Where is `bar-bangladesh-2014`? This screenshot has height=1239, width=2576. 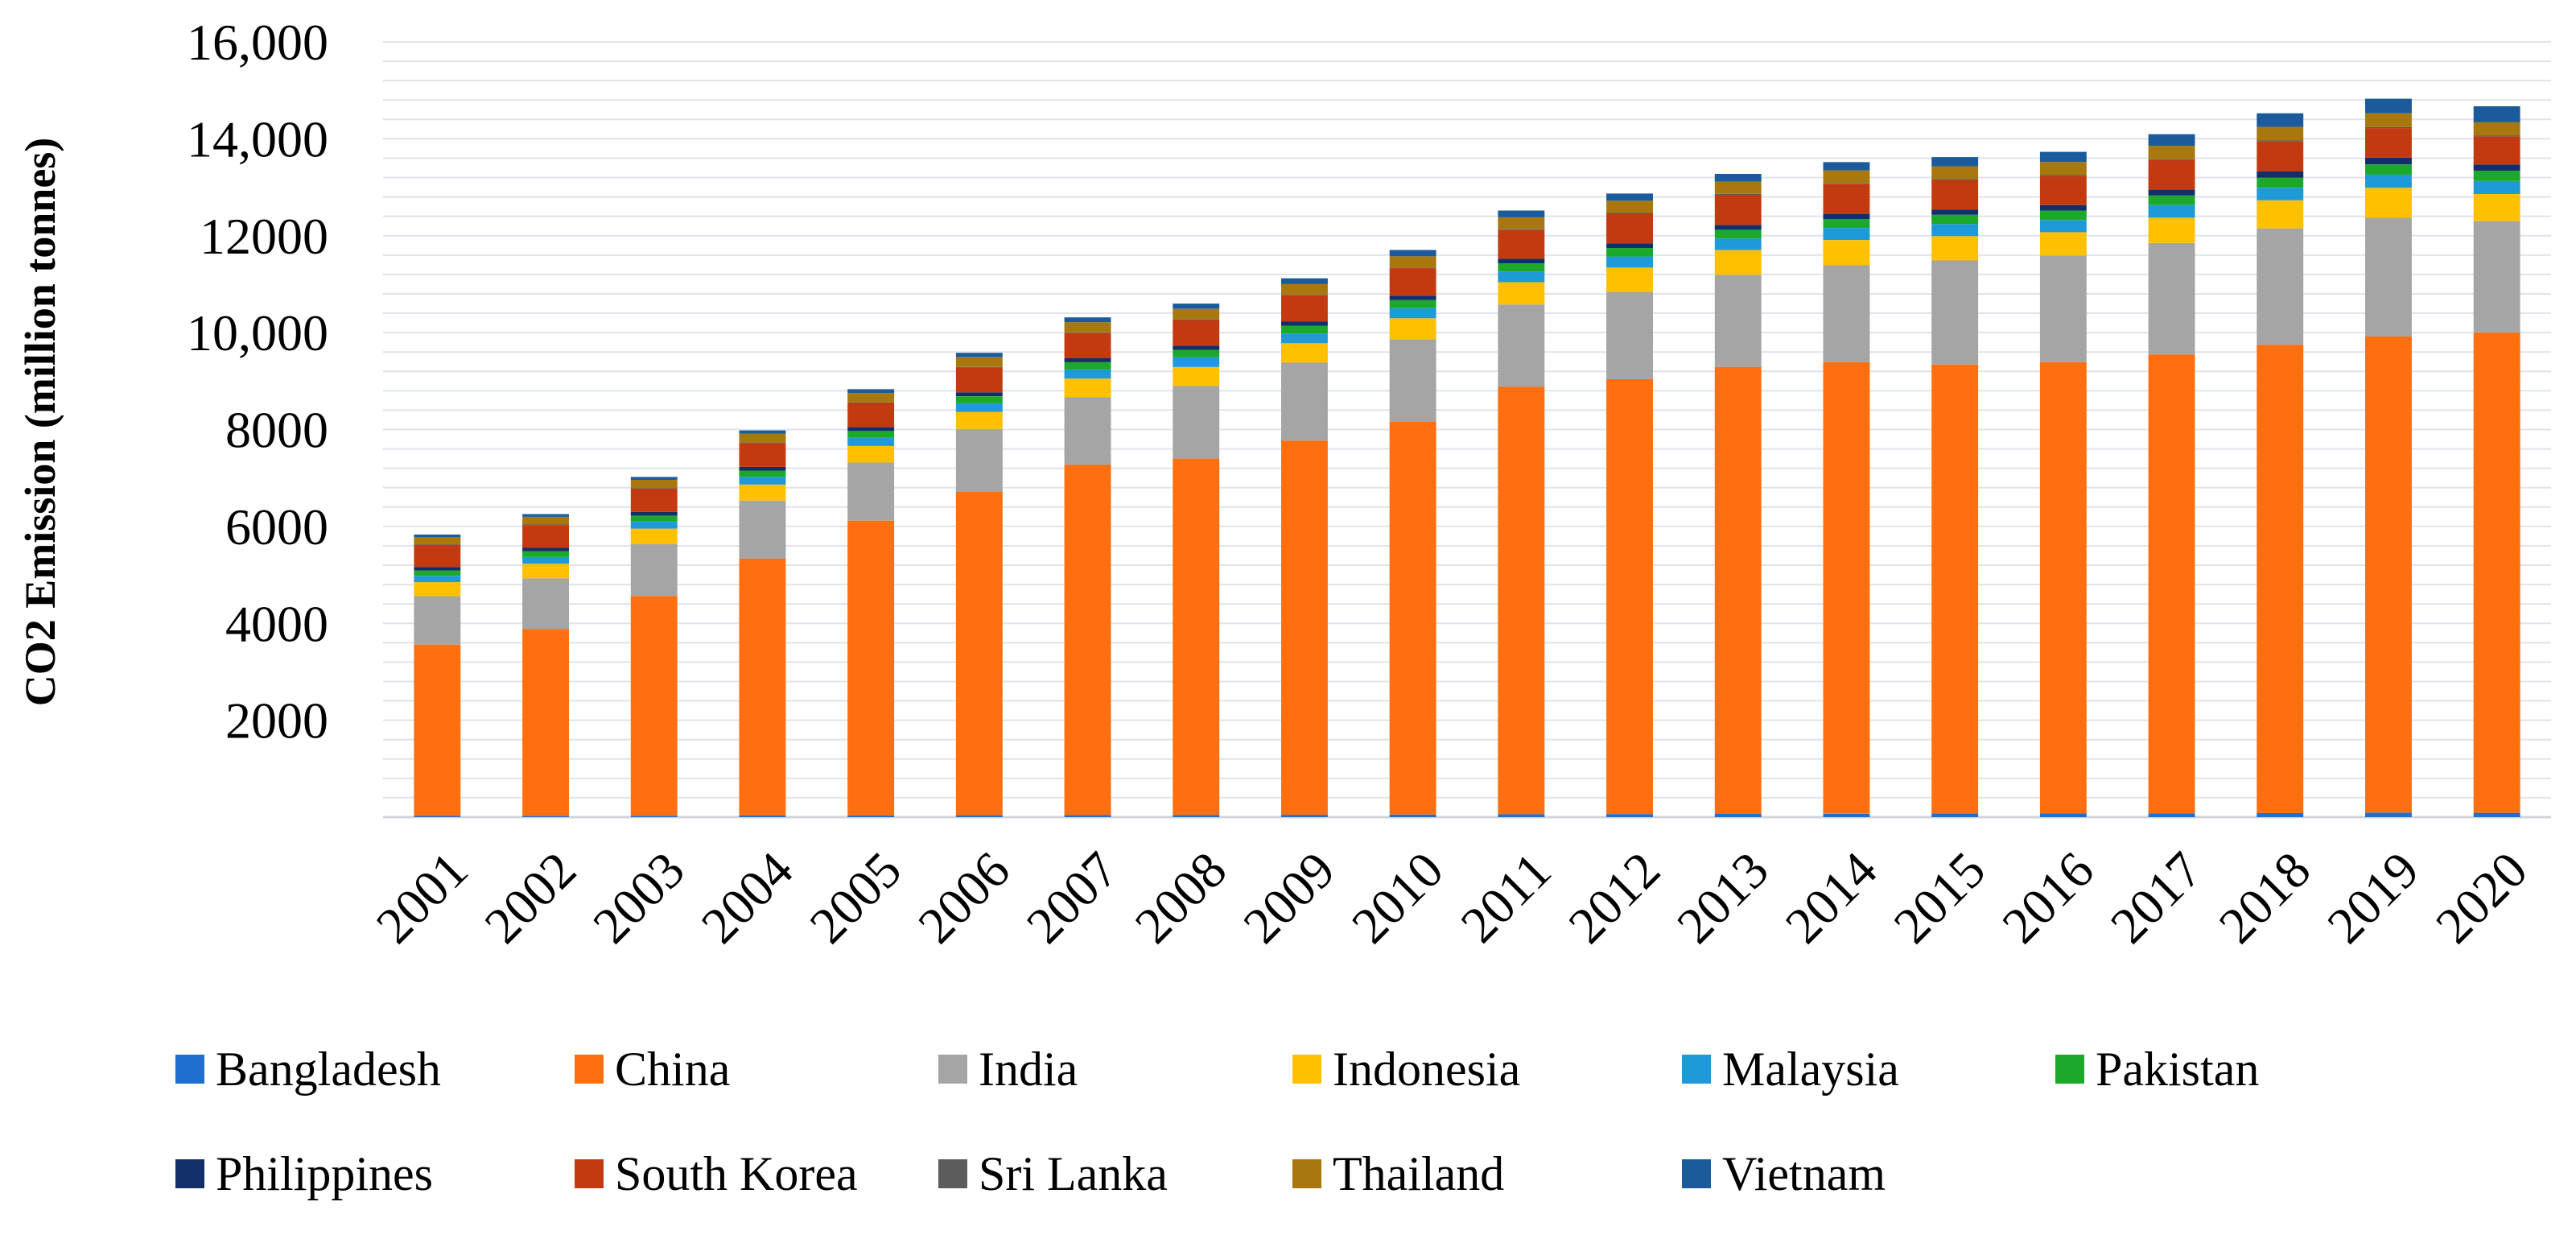 bar-bangladesh-2014 is located at coordinates (1846, 815).